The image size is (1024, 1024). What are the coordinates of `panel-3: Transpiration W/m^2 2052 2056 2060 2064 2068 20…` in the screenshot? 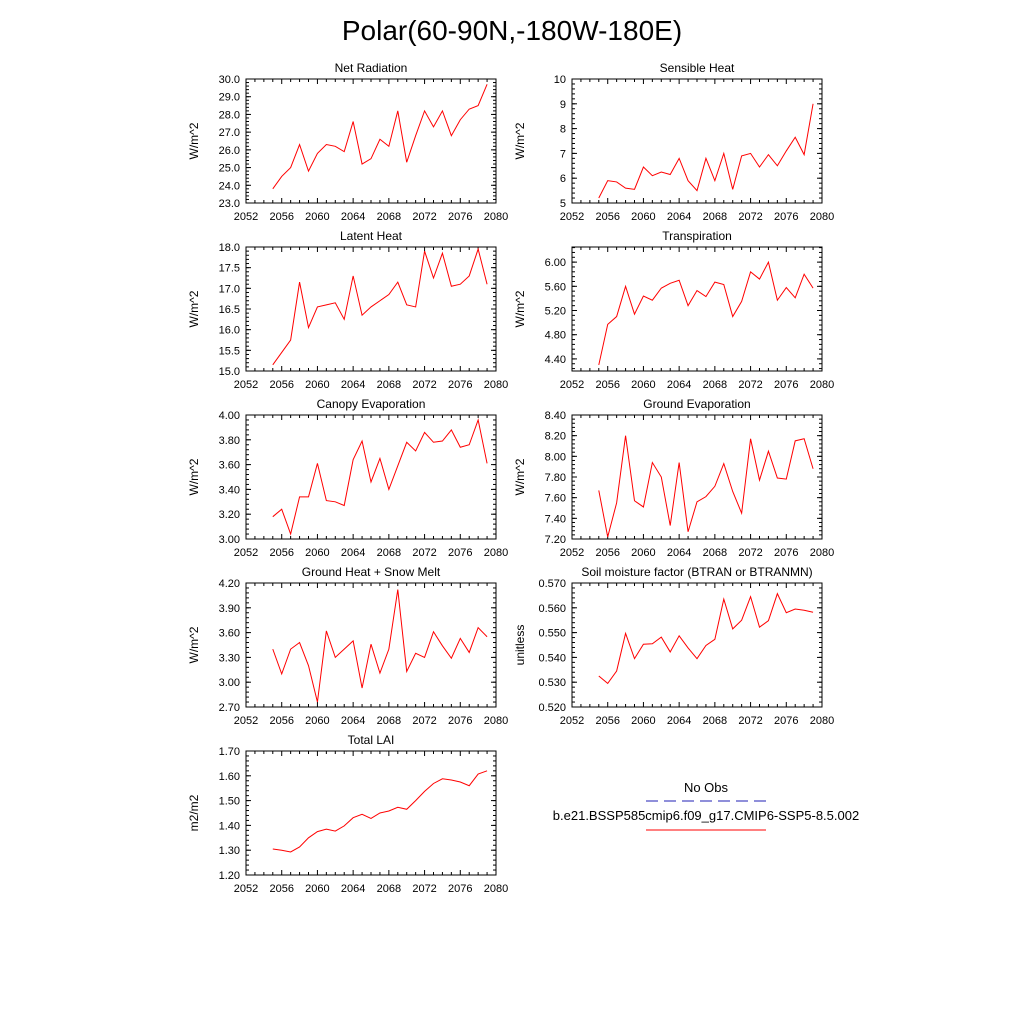 It's located at (673, 310).